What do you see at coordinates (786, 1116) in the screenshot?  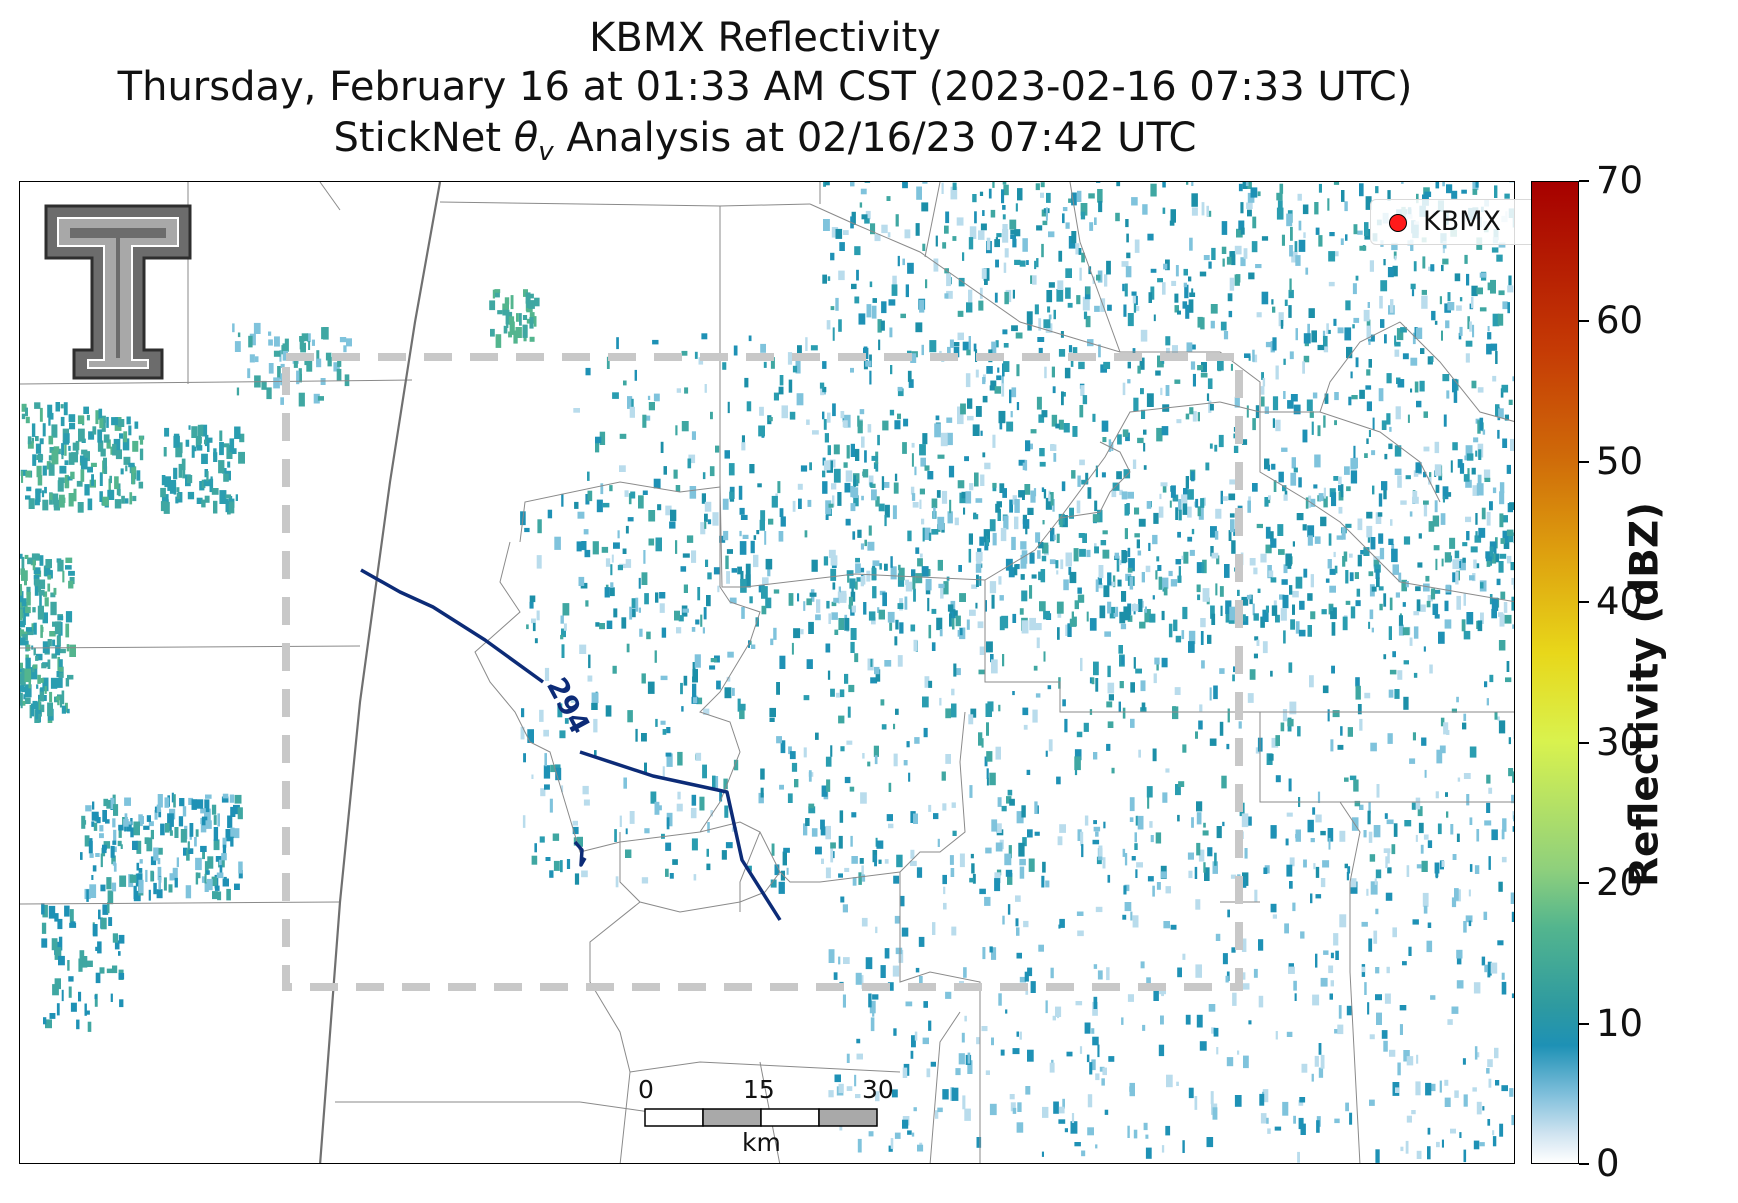 I see `distance-scalebar: 0 15 30 km` at bounding box center [786, 1116].